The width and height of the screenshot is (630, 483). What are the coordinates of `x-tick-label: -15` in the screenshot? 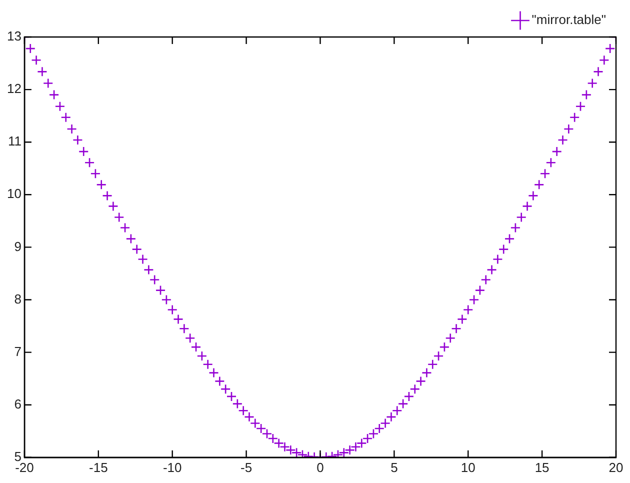 It's located at (98, 467).